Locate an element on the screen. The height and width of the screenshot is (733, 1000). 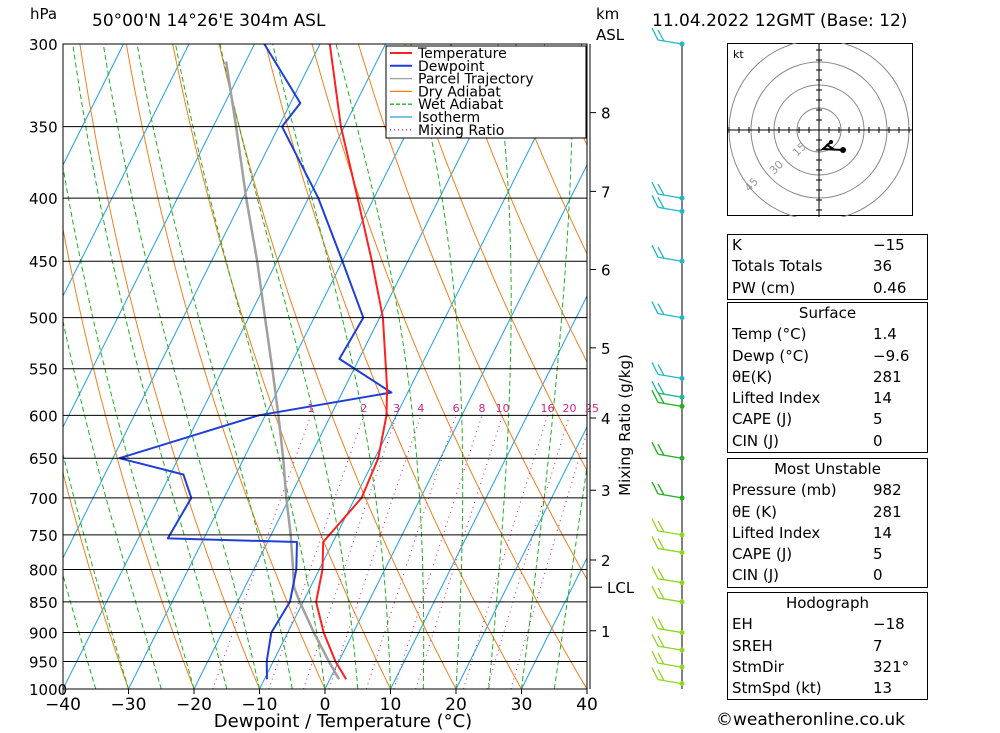
pressure-tick-label: 400 is located at coordinates (43, 199).